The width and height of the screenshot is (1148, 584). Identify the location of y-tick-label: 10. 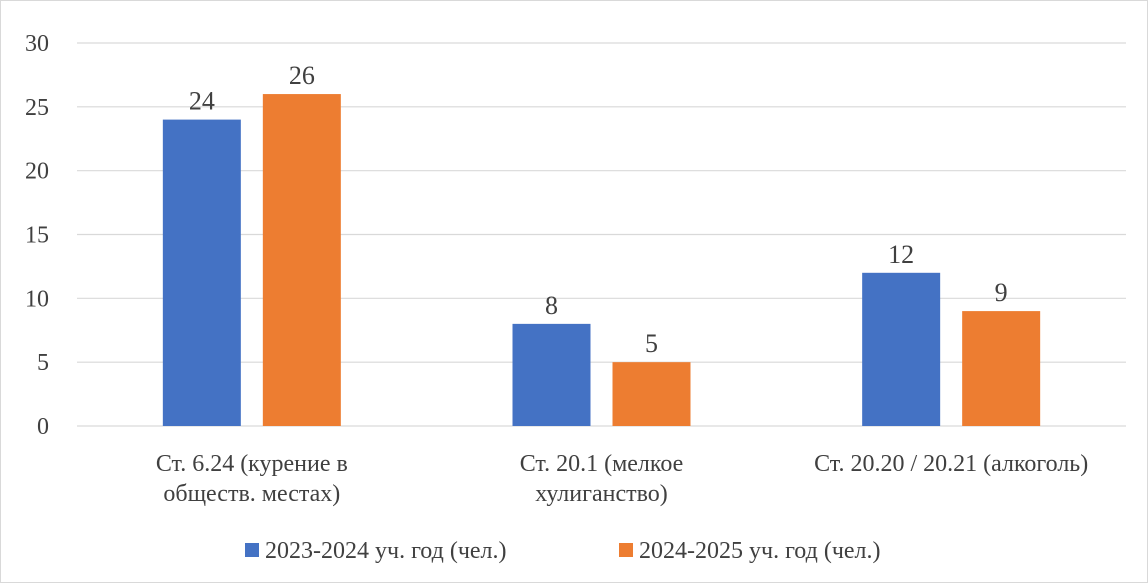
(37, 299).